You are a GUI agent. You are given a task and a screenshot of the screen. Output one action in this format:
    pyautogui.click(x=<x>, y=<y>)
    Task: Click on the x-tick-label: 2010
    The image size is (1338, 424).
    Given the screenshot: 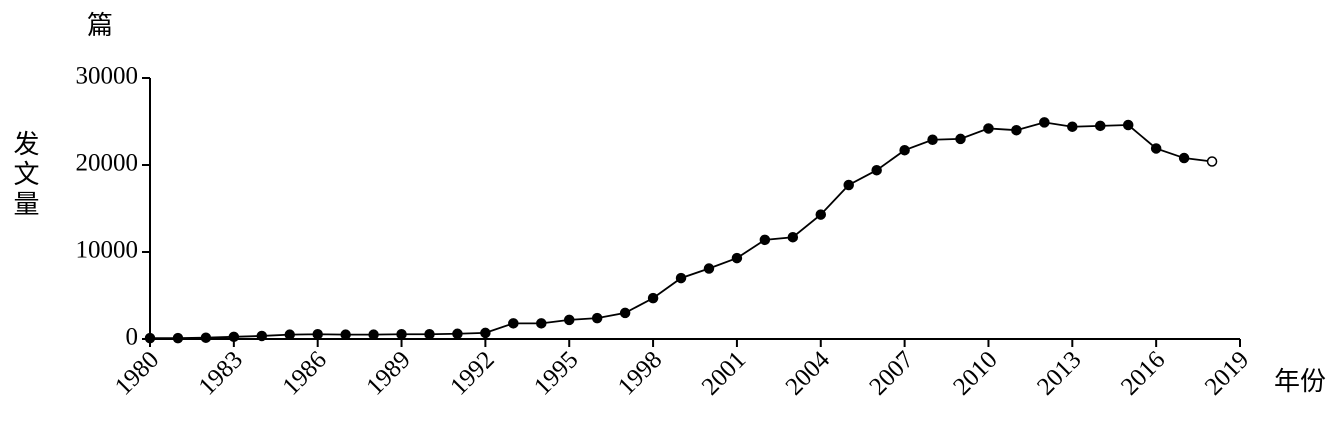 What is the action you would take?
    pyautogui.click(x=975, y=373)
    